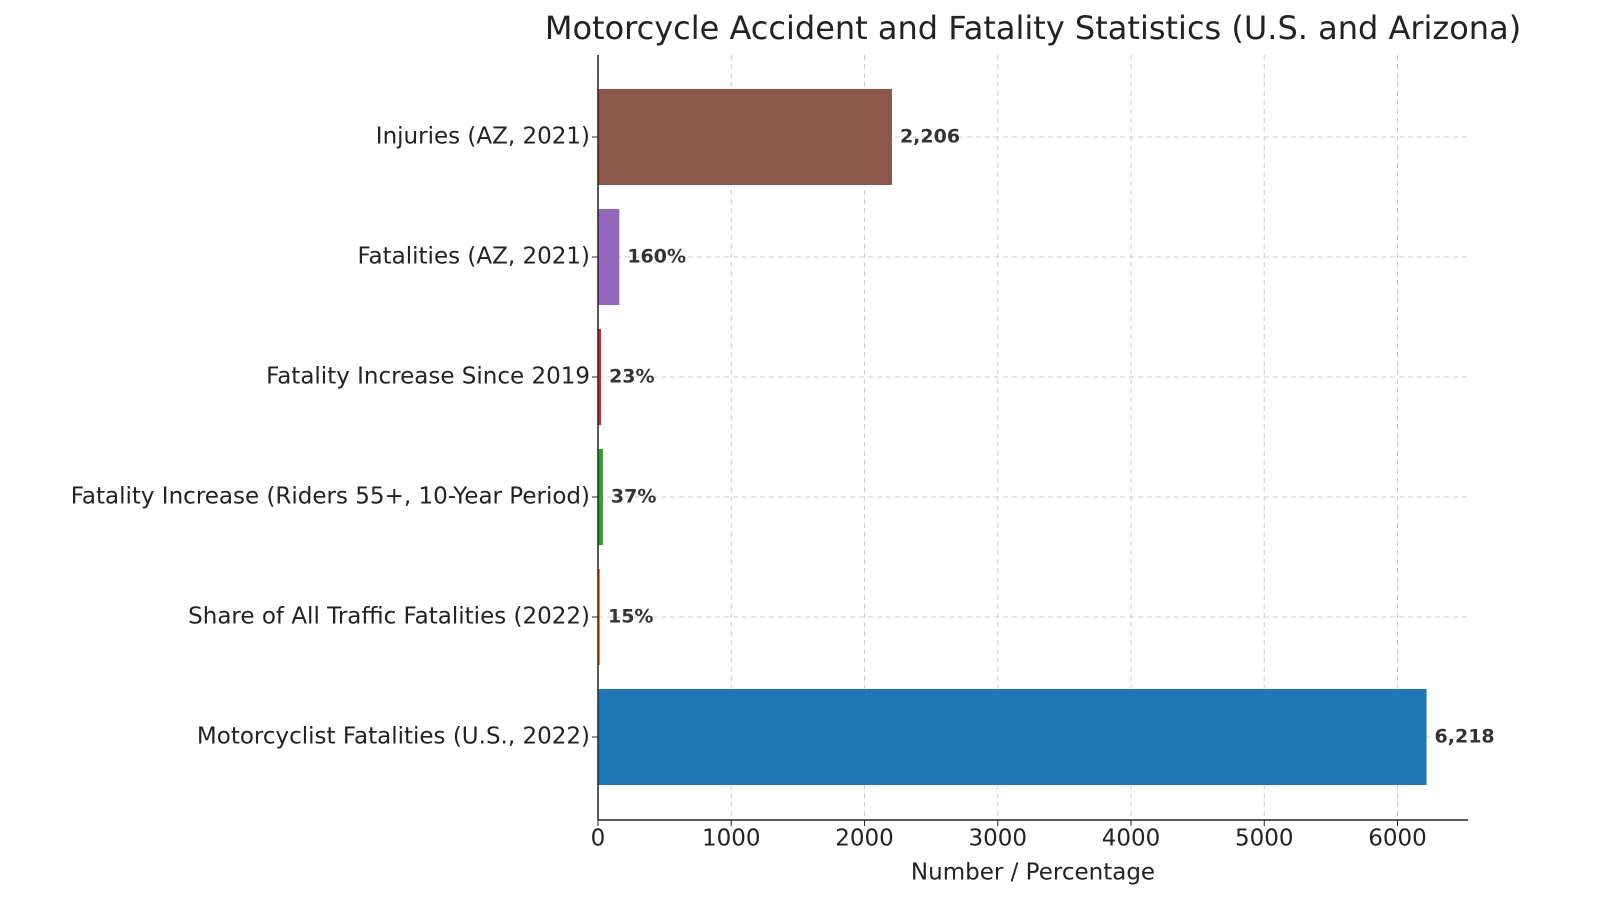 The height and width of the screenshot is (920, 1600). Describe the element at coordinates (483, 137) in the screenshot. I see `y-tick-label: Injuries (AZ, 2021)` at that location.